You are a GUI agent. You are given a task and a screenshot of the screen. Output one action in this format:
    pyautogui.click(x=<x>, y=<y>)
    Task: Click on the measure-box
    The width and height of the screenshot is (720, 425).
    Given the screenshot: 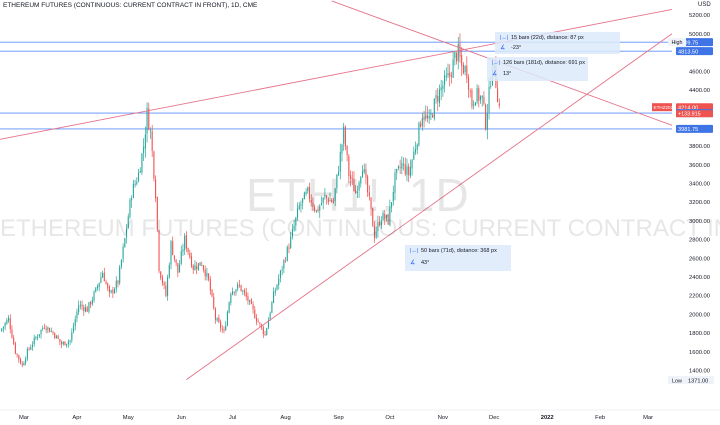 What is the action you would take?
    pyautogui.click(x=537, y=69)
    